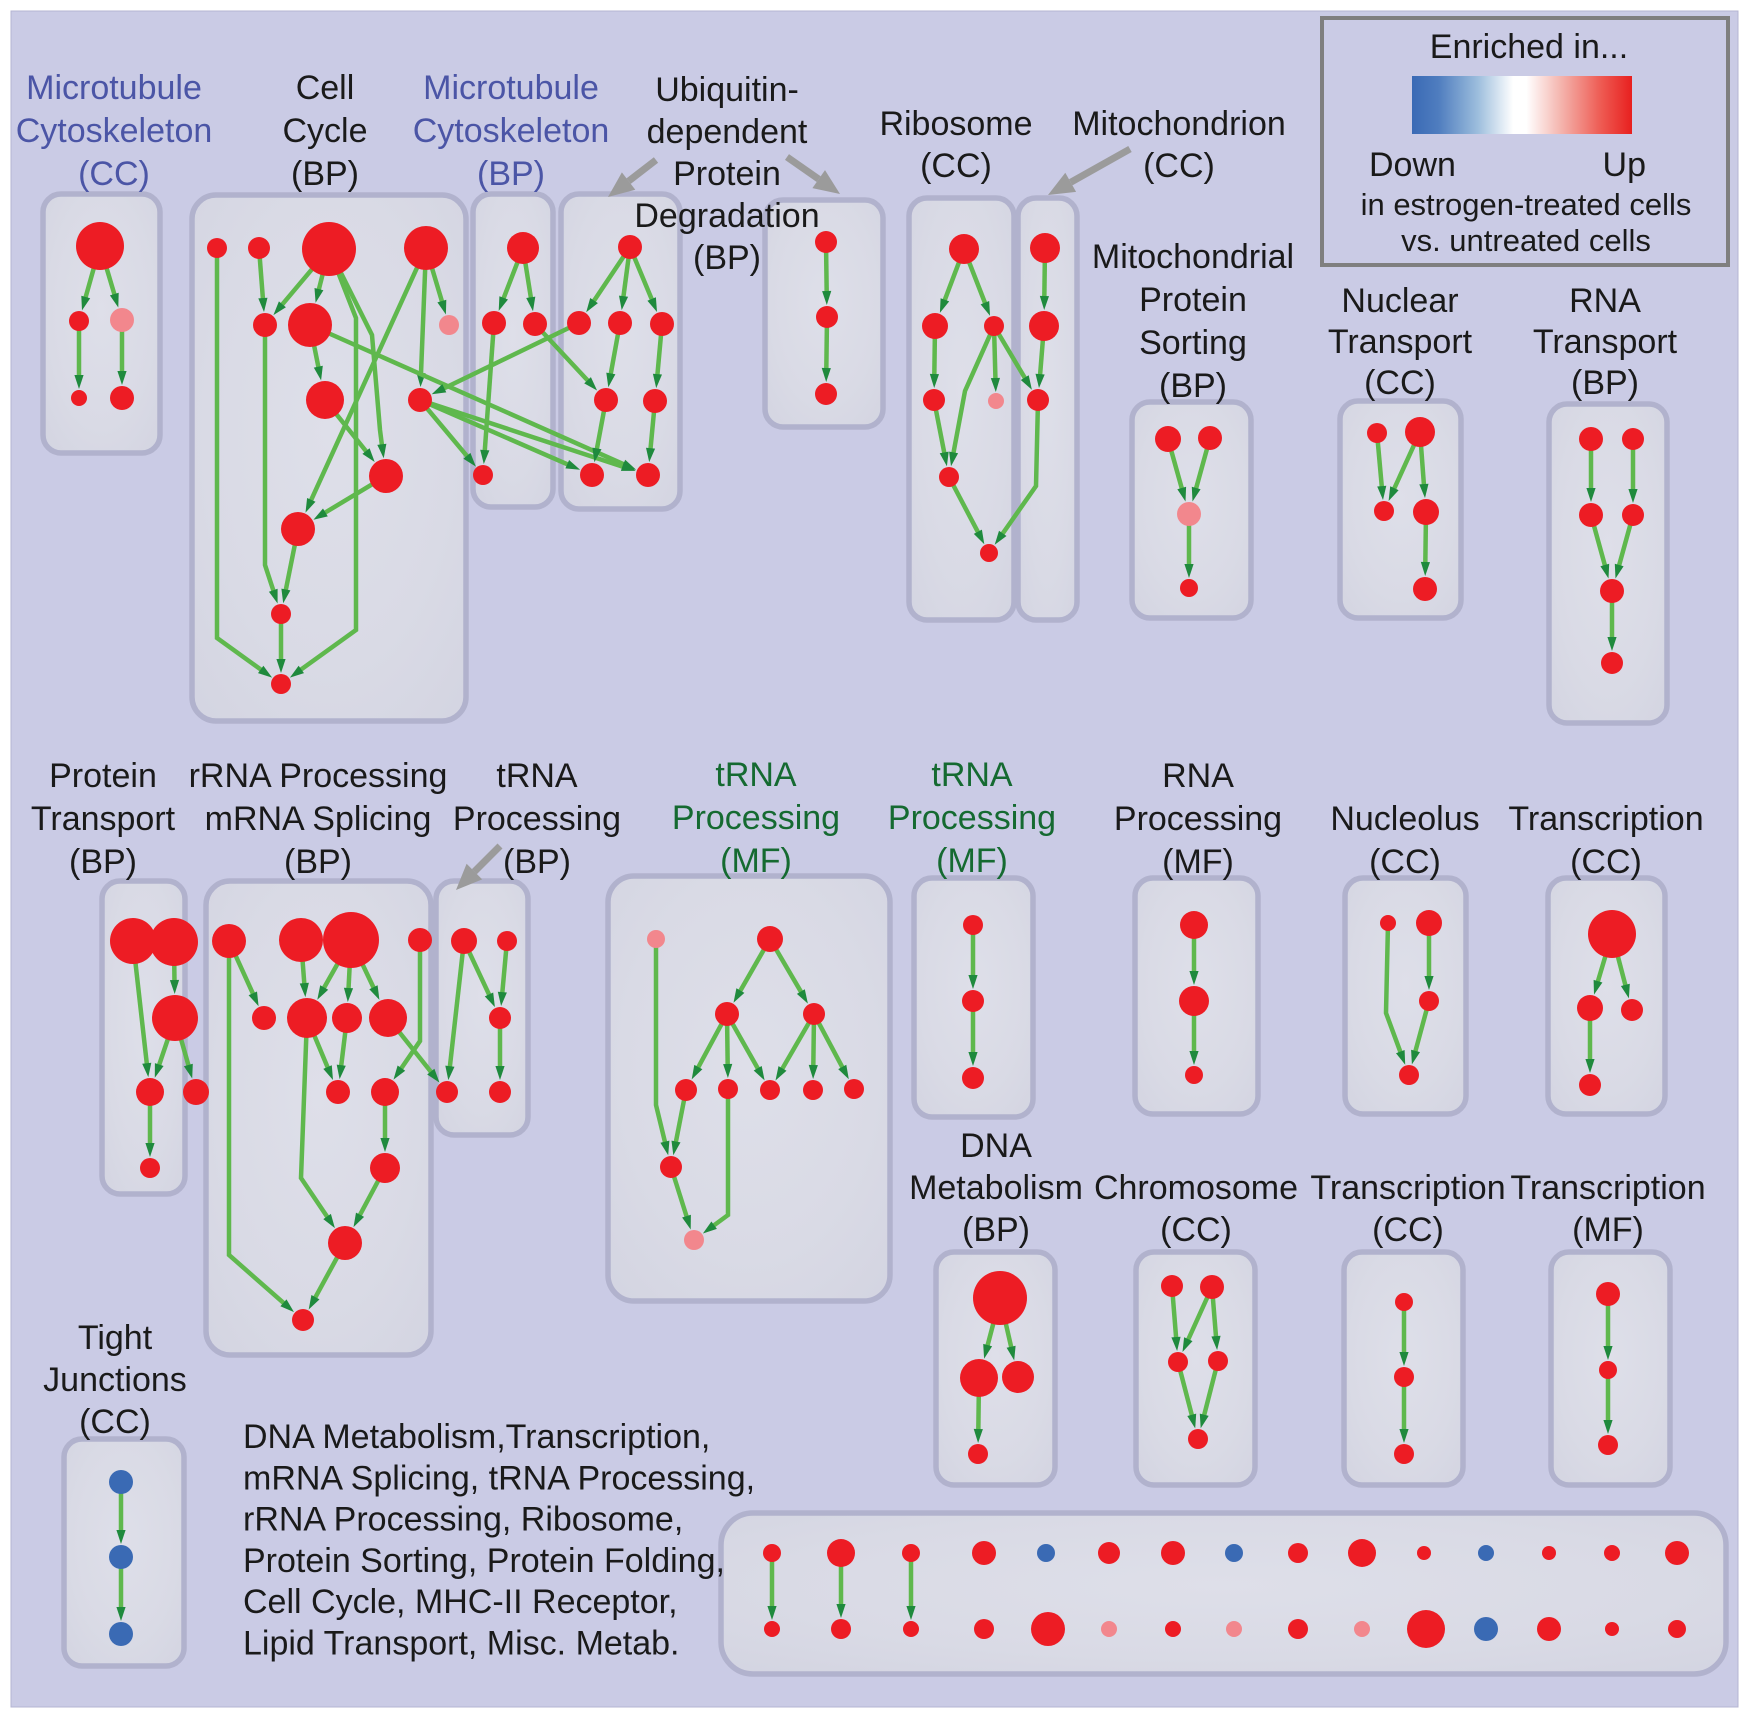 The image size is (1750, 1715). Describe the element at coordinates (484, 1561) in the screenshot. I see `svg-text:Protein Sorting, Protein Foldi: Protein Sorting, Protein Folding,` at that location.